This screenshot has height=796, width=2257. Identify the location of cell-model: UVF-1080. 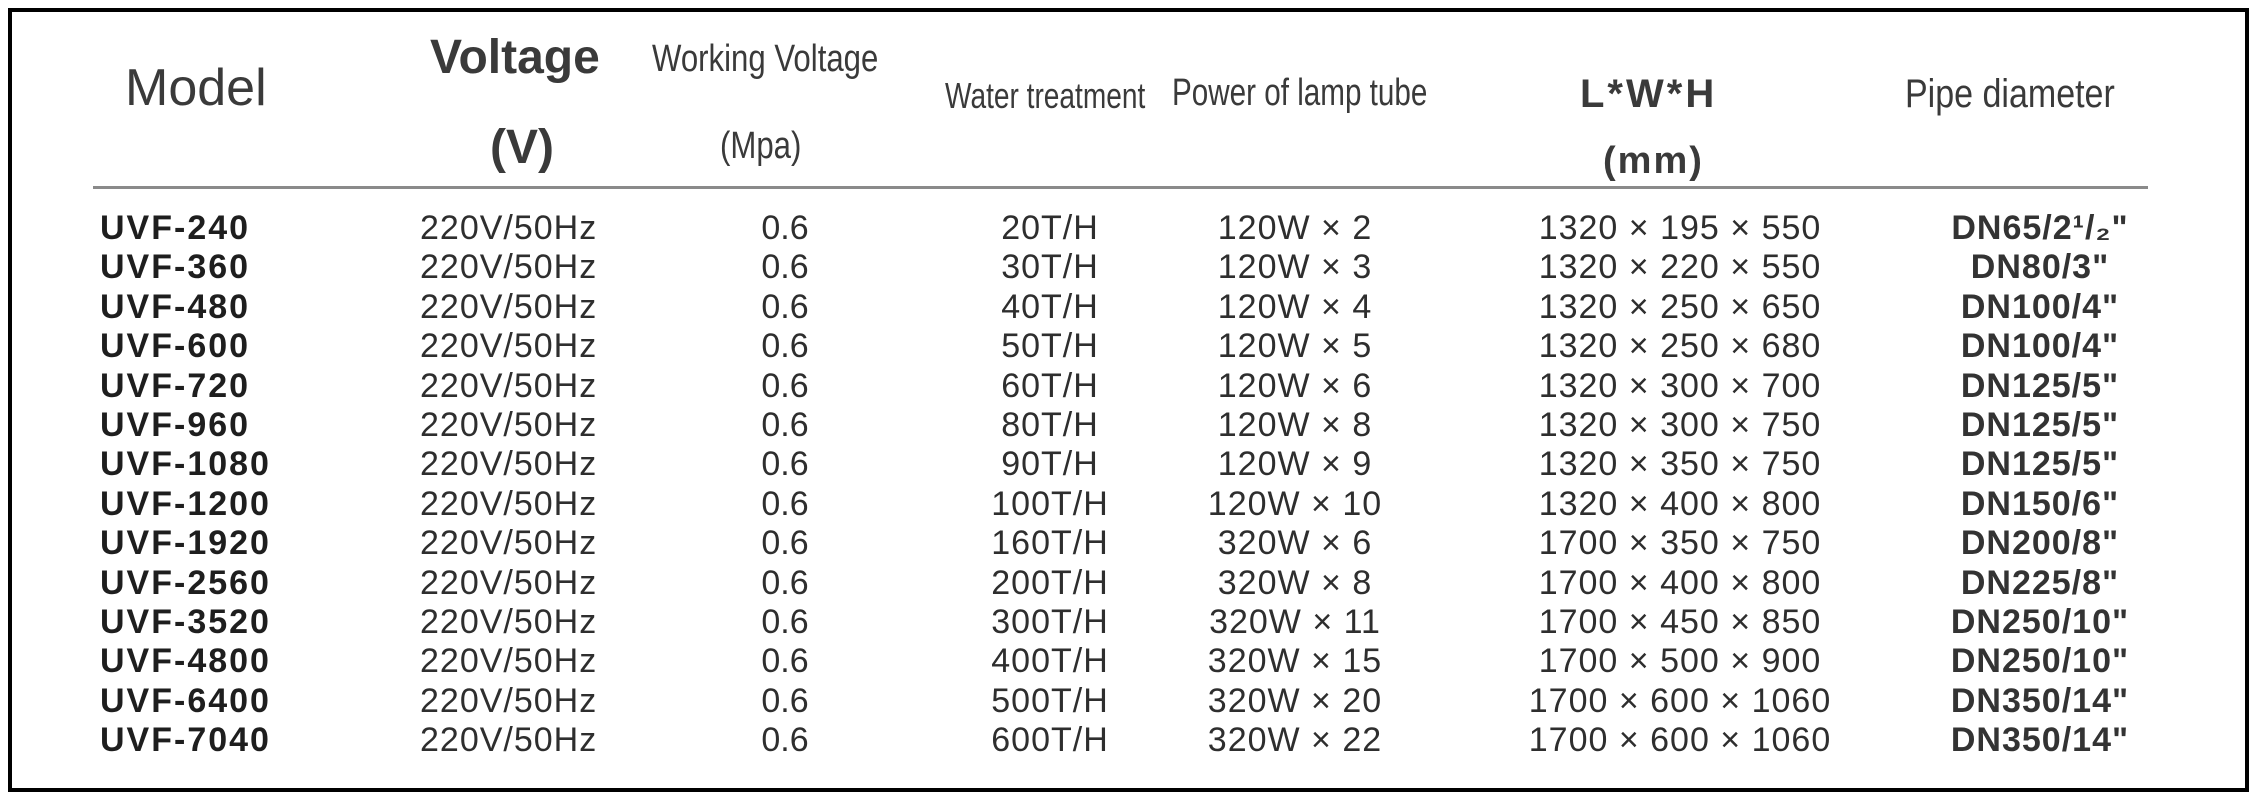
(185, 464).